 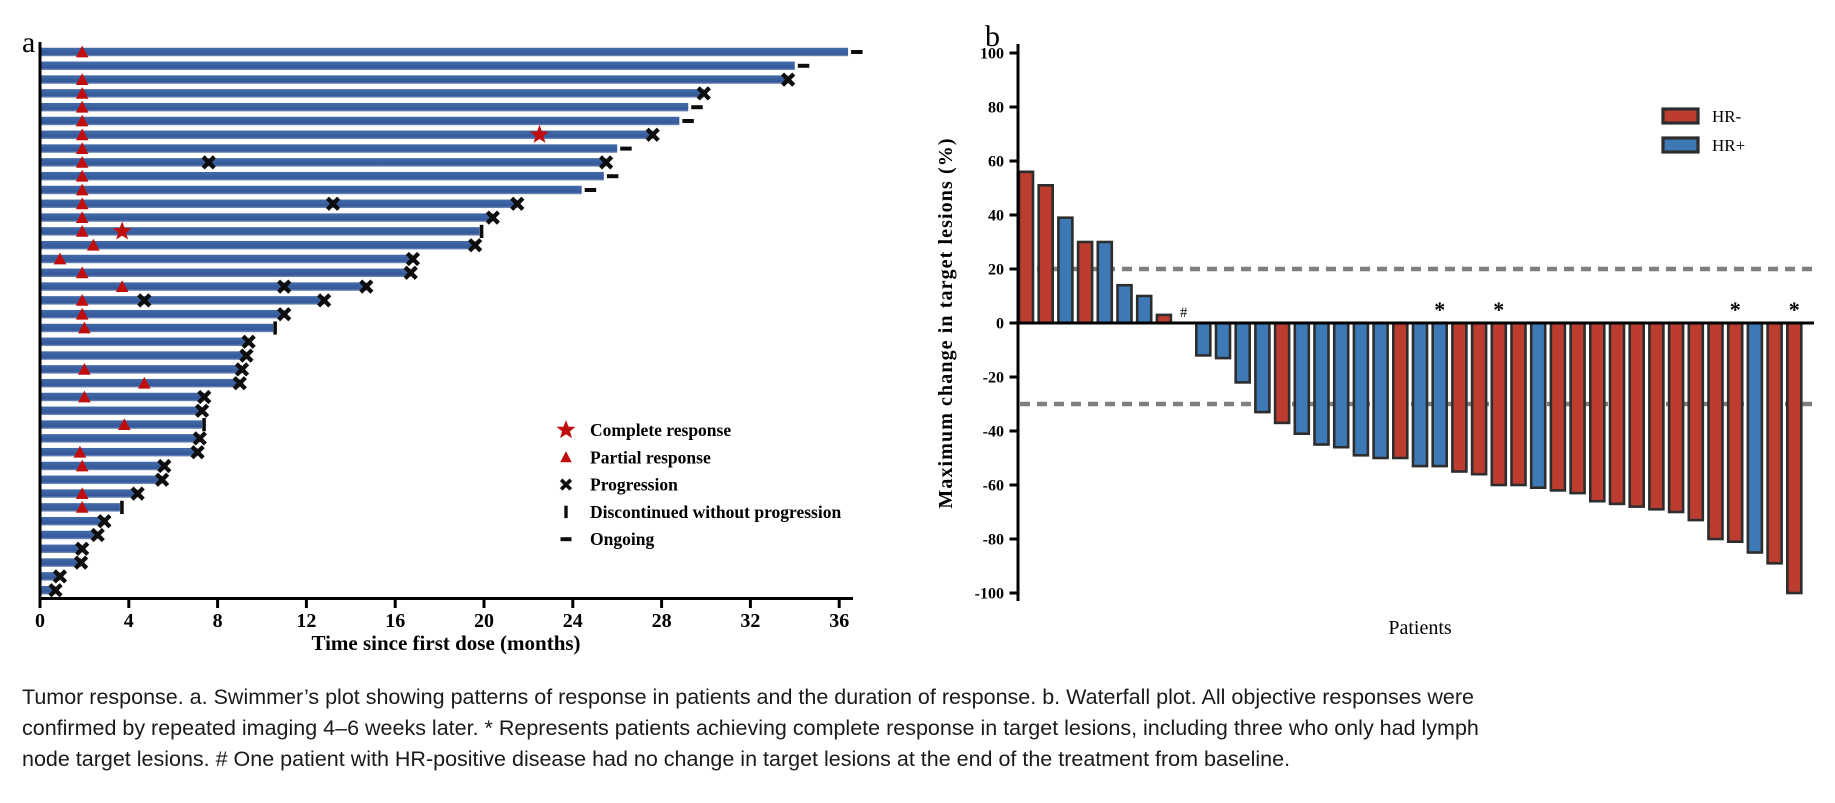 I want to click on swimmer-legend-item: Progression, so click(x=618, y=485).